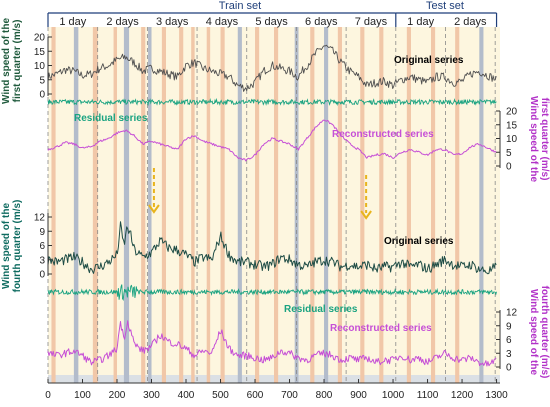 This screenshot has height=407, width=550. I want to click on q4-left-axis-tick-label-4: 12, so click(40, 218).